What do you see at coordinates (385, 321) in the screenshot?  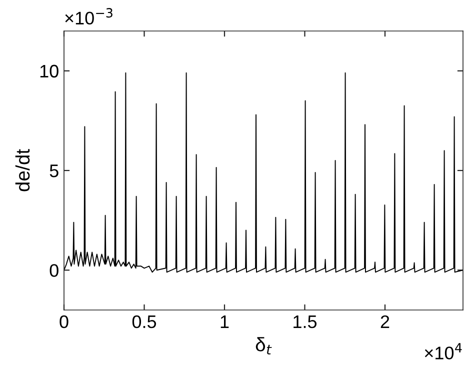 I see `x-tick-label: 2` at bounding box center [385, 321].